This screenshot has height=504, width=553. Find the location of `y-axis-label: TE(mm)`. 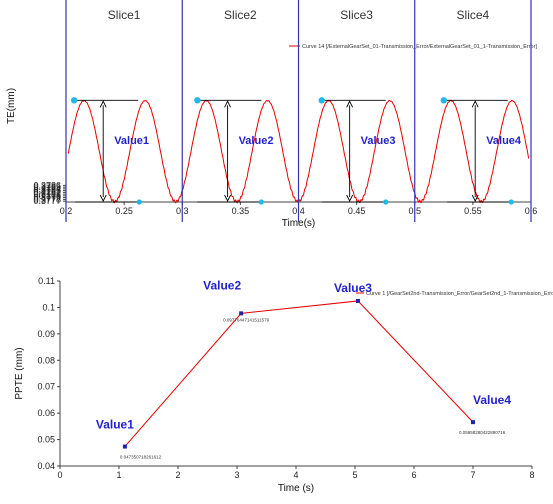

y-axis-label: TE(mm) is located at coordinates (11, 106).